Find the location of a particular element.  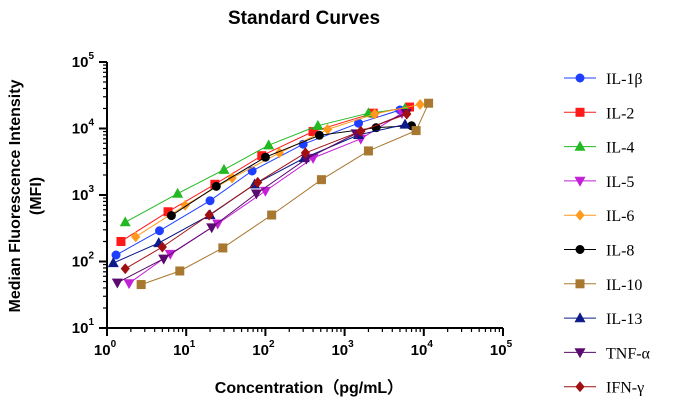

legend-item: IL-5 is located at coordinates (599, 182).